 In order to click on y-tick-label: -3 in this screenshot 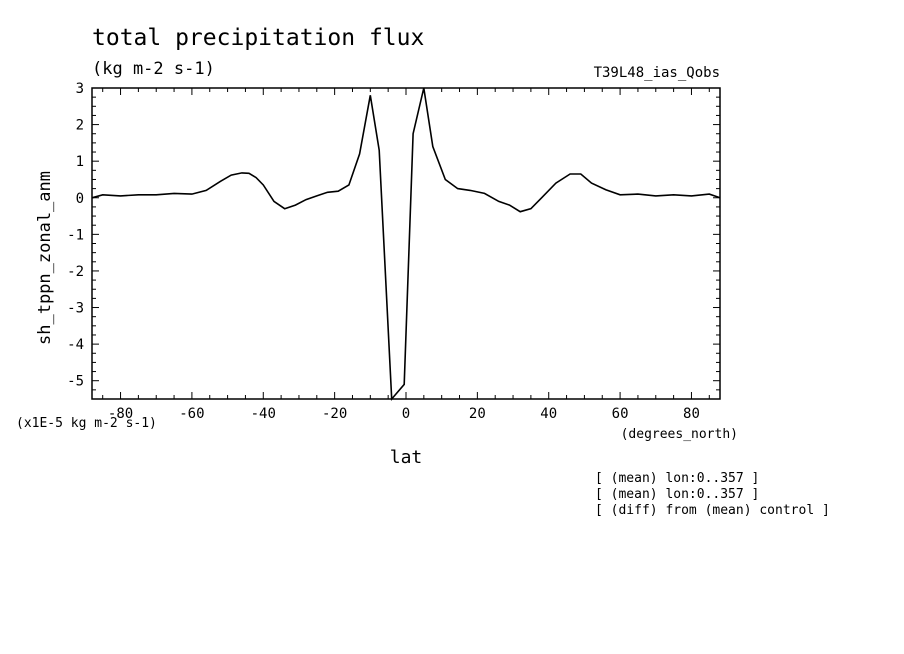, I will do `click(75, 309)`.